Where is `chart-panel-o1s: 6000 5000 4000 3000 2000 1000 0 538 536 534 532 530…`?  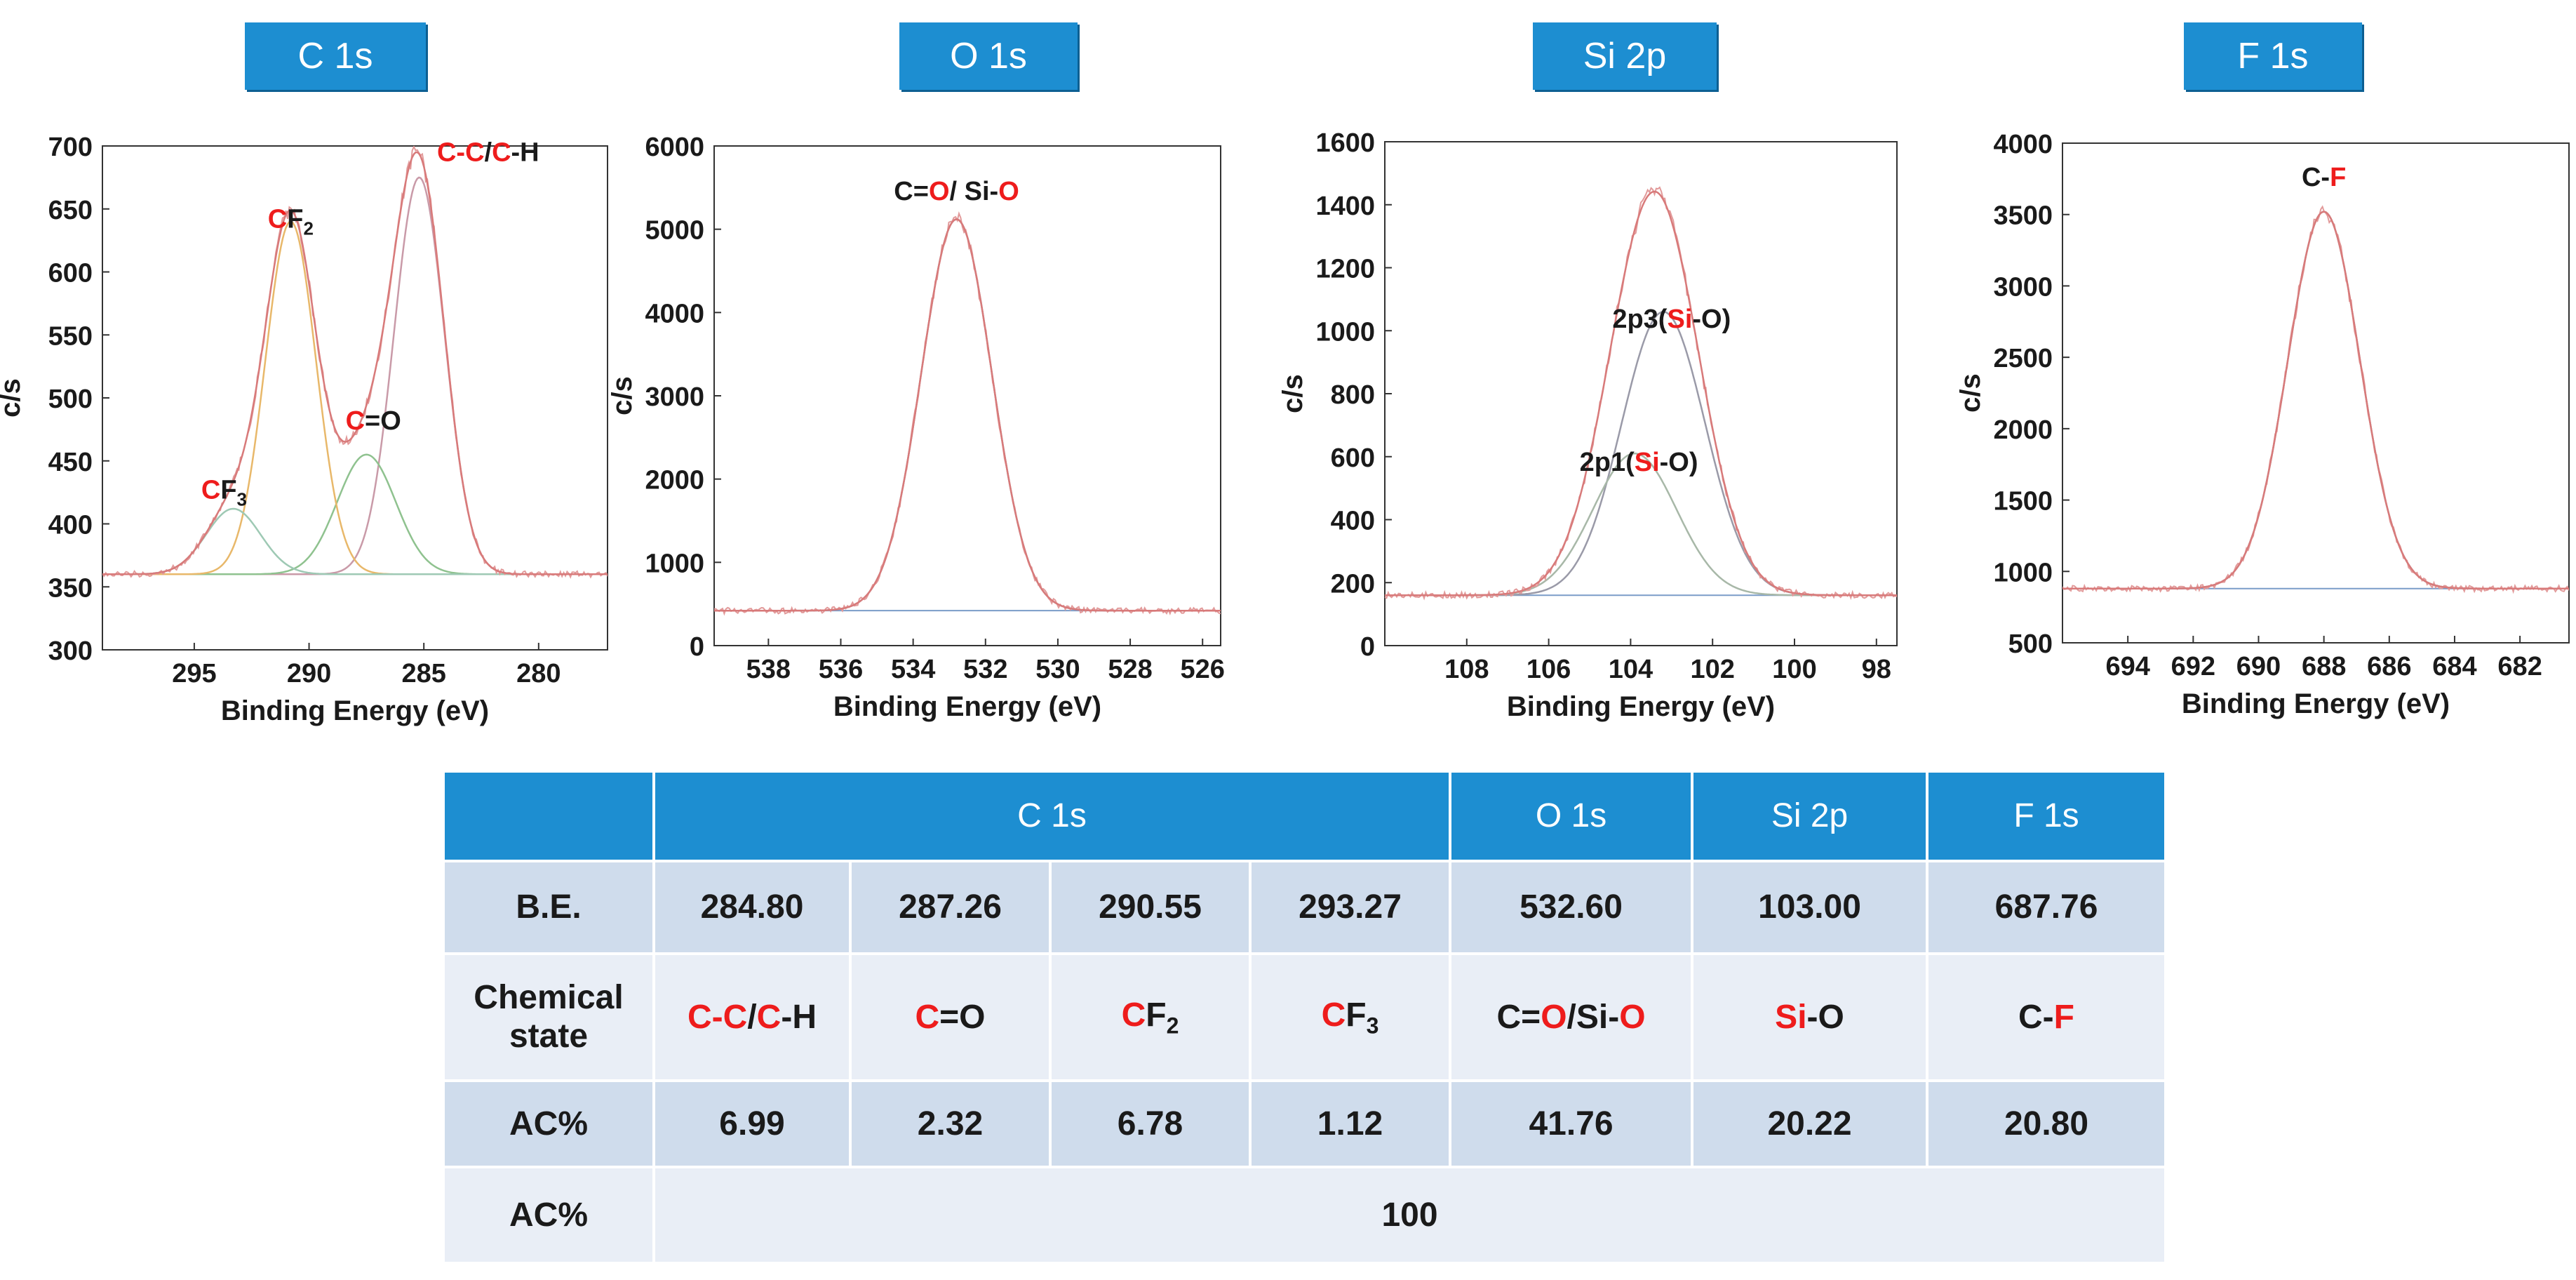 chart-panel-o1s: 6000 5000 4000 3000 2000 1000 0 538 536 534 532 530… is located at coordinates (916, 427).